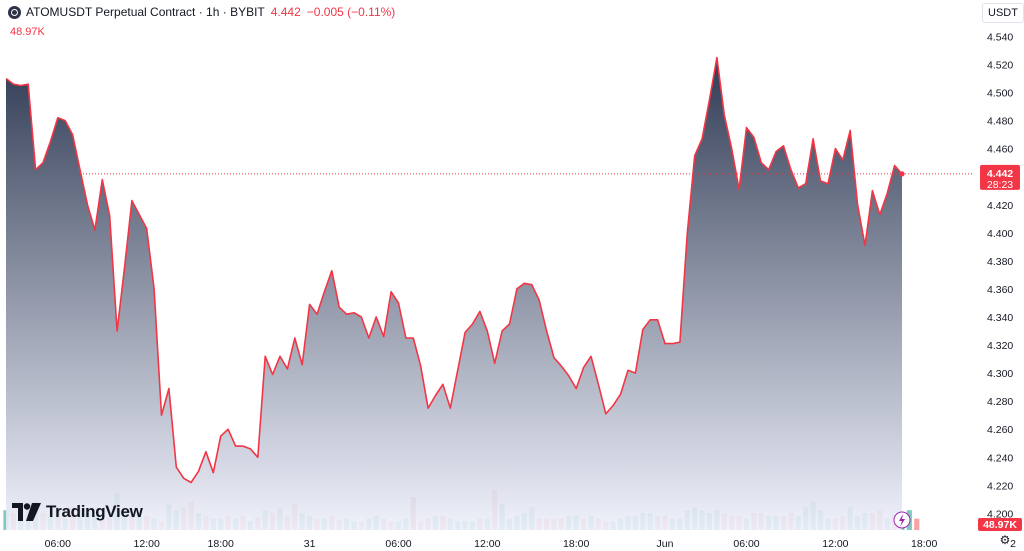 The image size is (1024, 551). Describe the element at coordinates (94, 511) in the screenshot. I see `tradingview-logo-text: TradingView` at that location.